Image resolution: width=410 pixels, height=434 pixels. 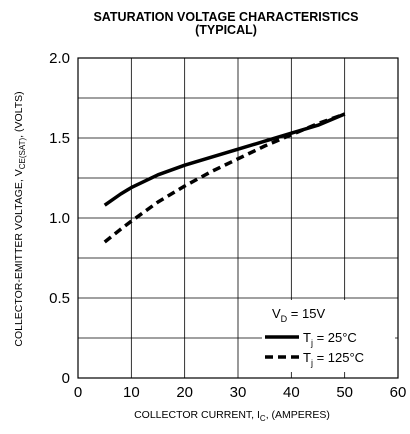 I want to click on legend-header-suffix: = 15V, so click(x=306, y=313).